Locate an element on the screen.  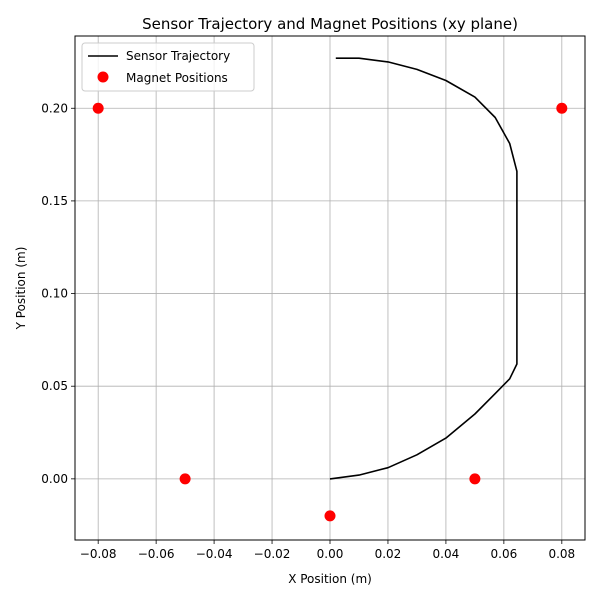
legend: Sensor Trajectory Magnet Positions is located at coordinates (168, 67).